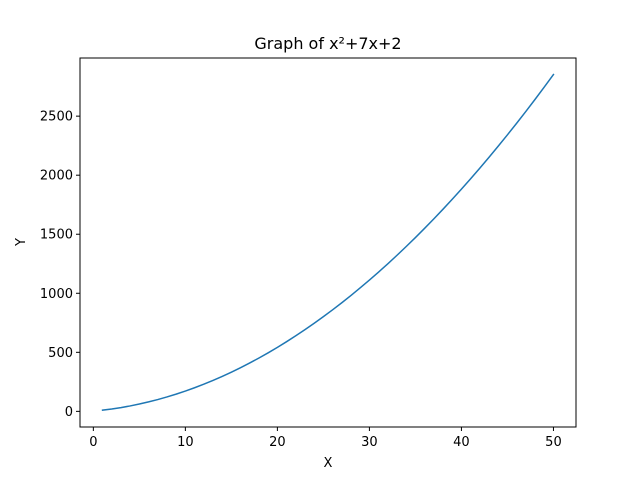 The width and height of the screenshot is (640, 480). What do you see at coordinates (461, 442) in the screenshot?
I see `x-tick-label: 40` at bounding box center [461, 442].